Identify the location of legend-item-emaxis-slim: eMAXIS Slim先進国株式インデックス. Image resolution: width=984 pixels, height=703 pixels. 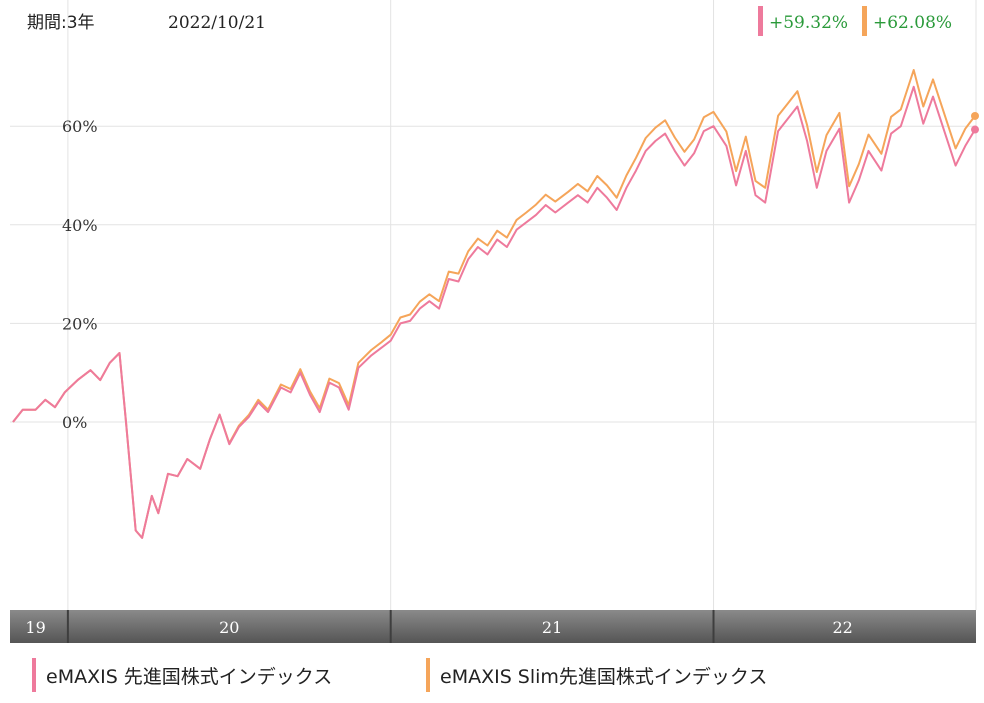
(596, 675).